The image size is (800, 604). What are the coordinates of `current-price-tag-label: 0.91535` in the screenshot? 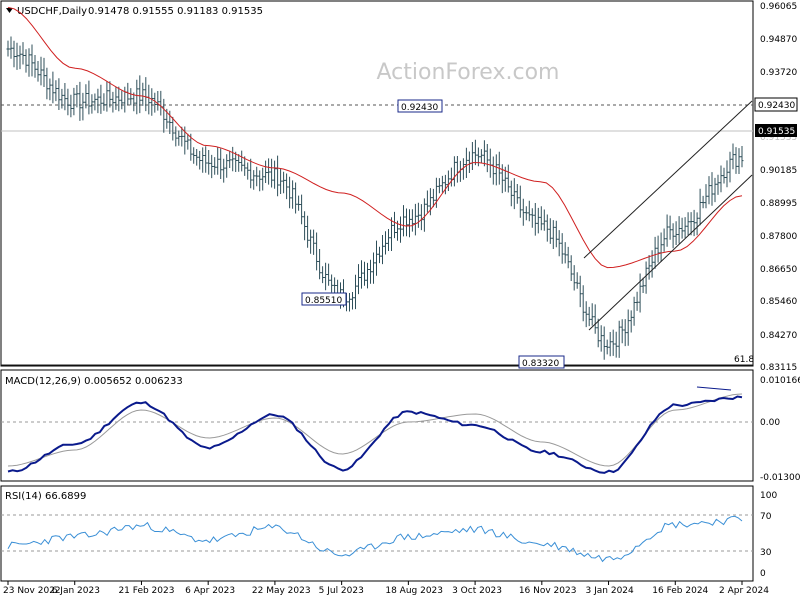 It's located at (776, 132).